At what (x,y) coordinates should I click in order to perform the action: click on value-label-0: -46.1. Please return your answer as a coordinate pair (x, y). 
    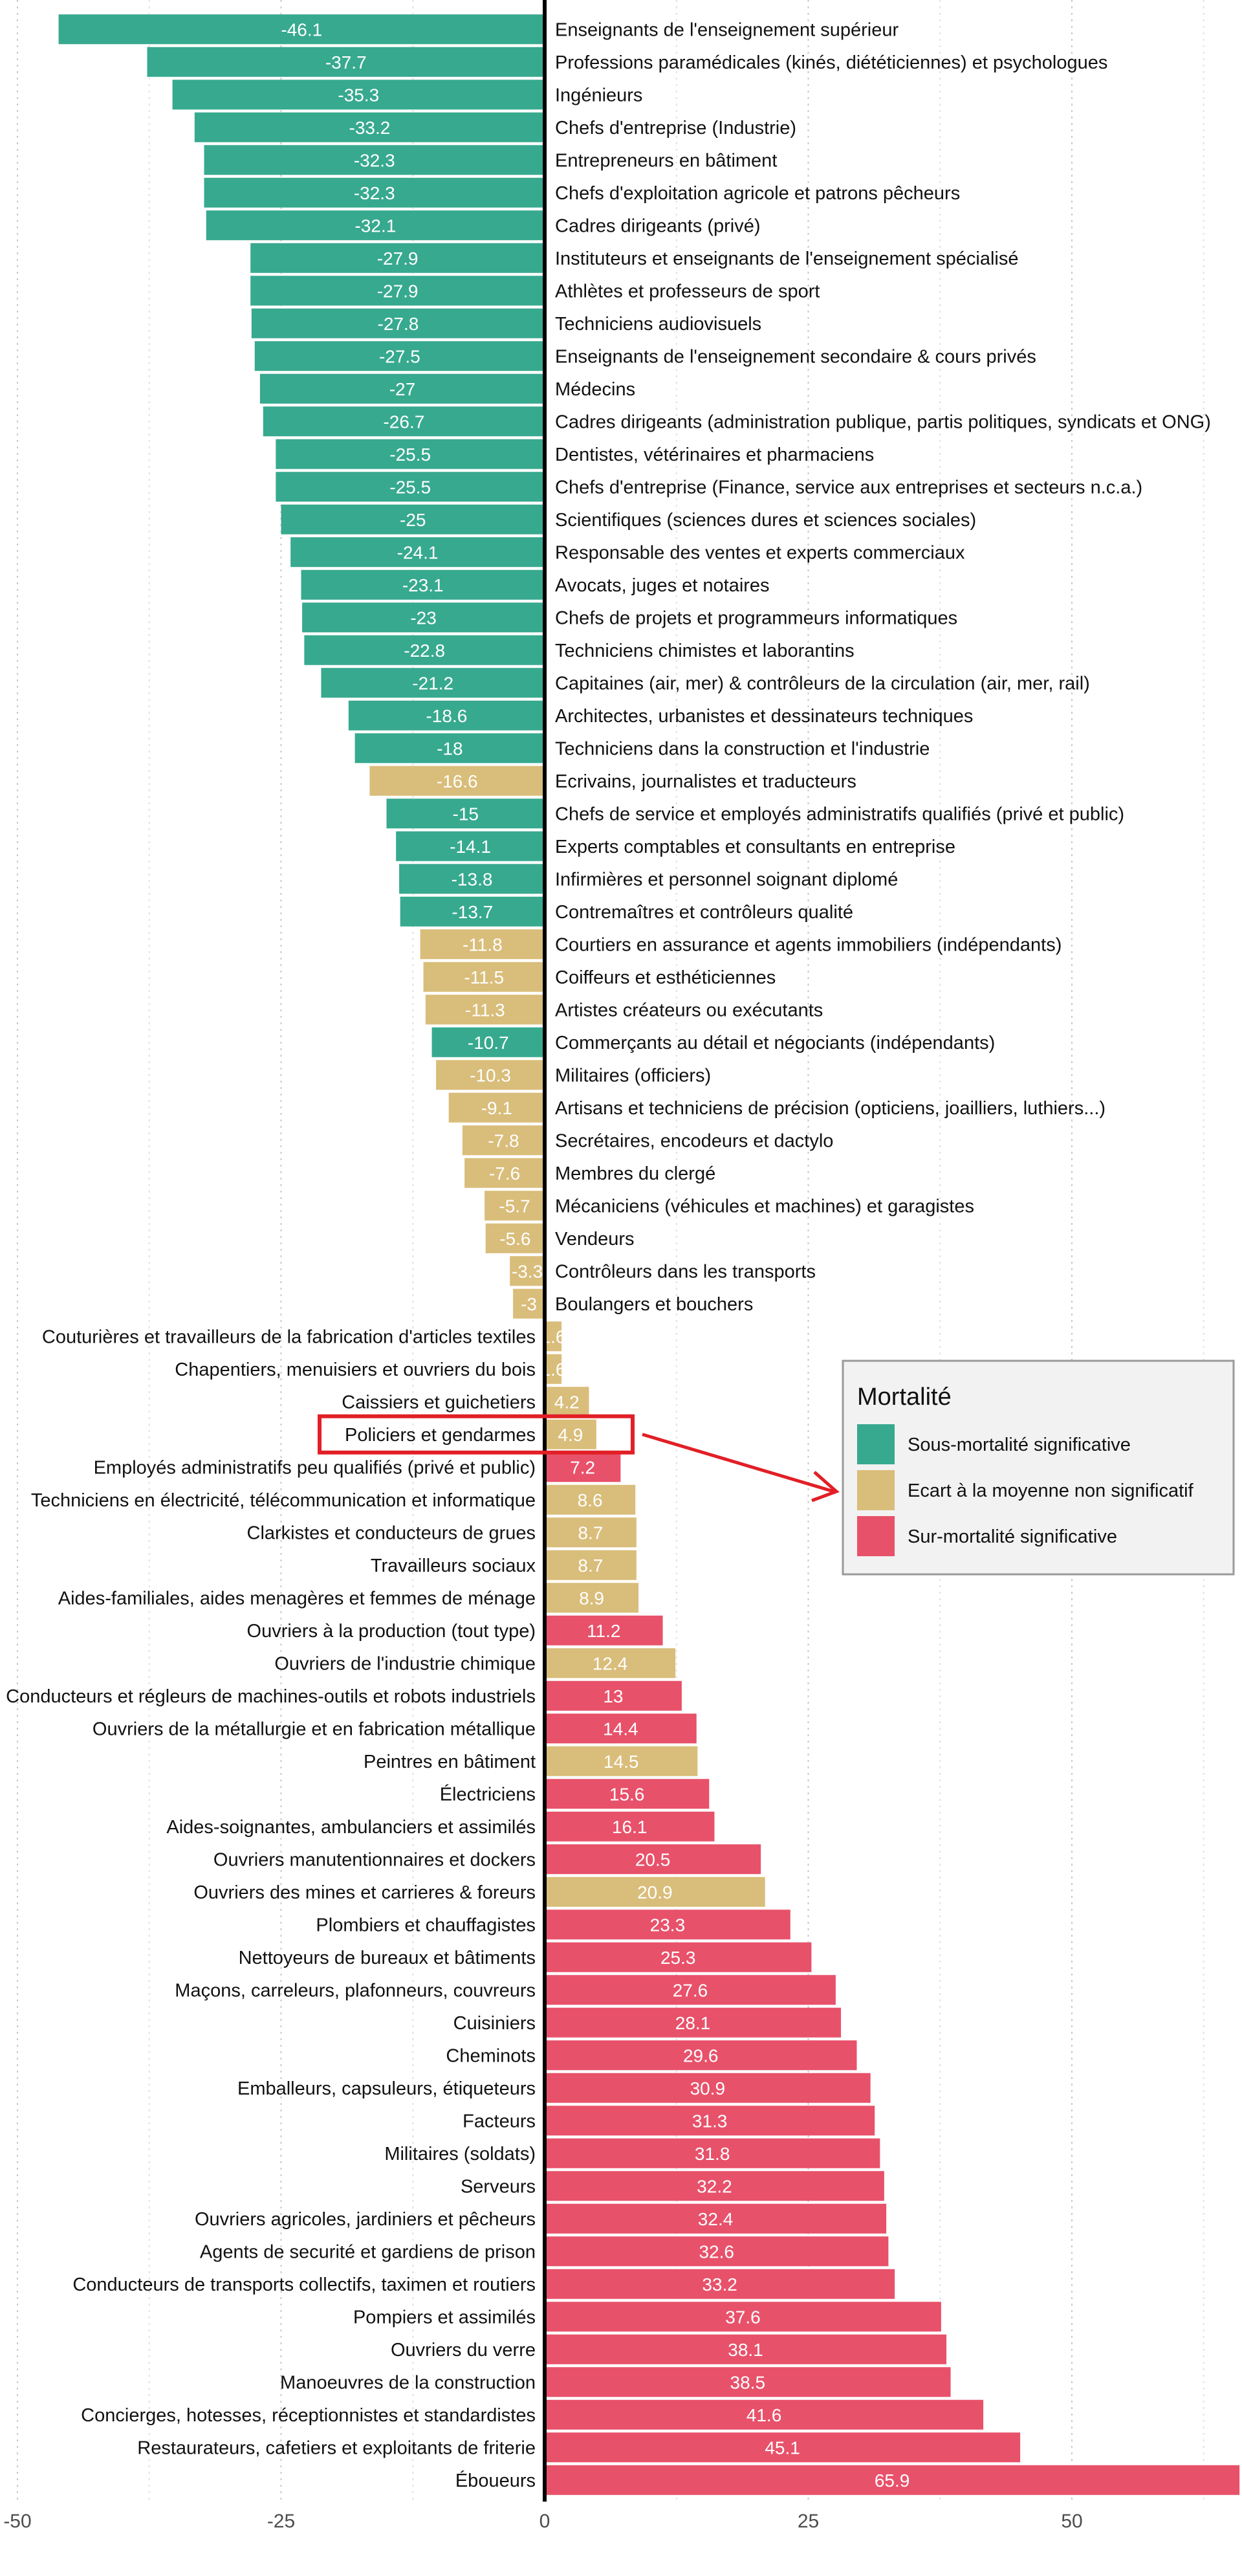
    Looking at the image, I should click on (301, 29).